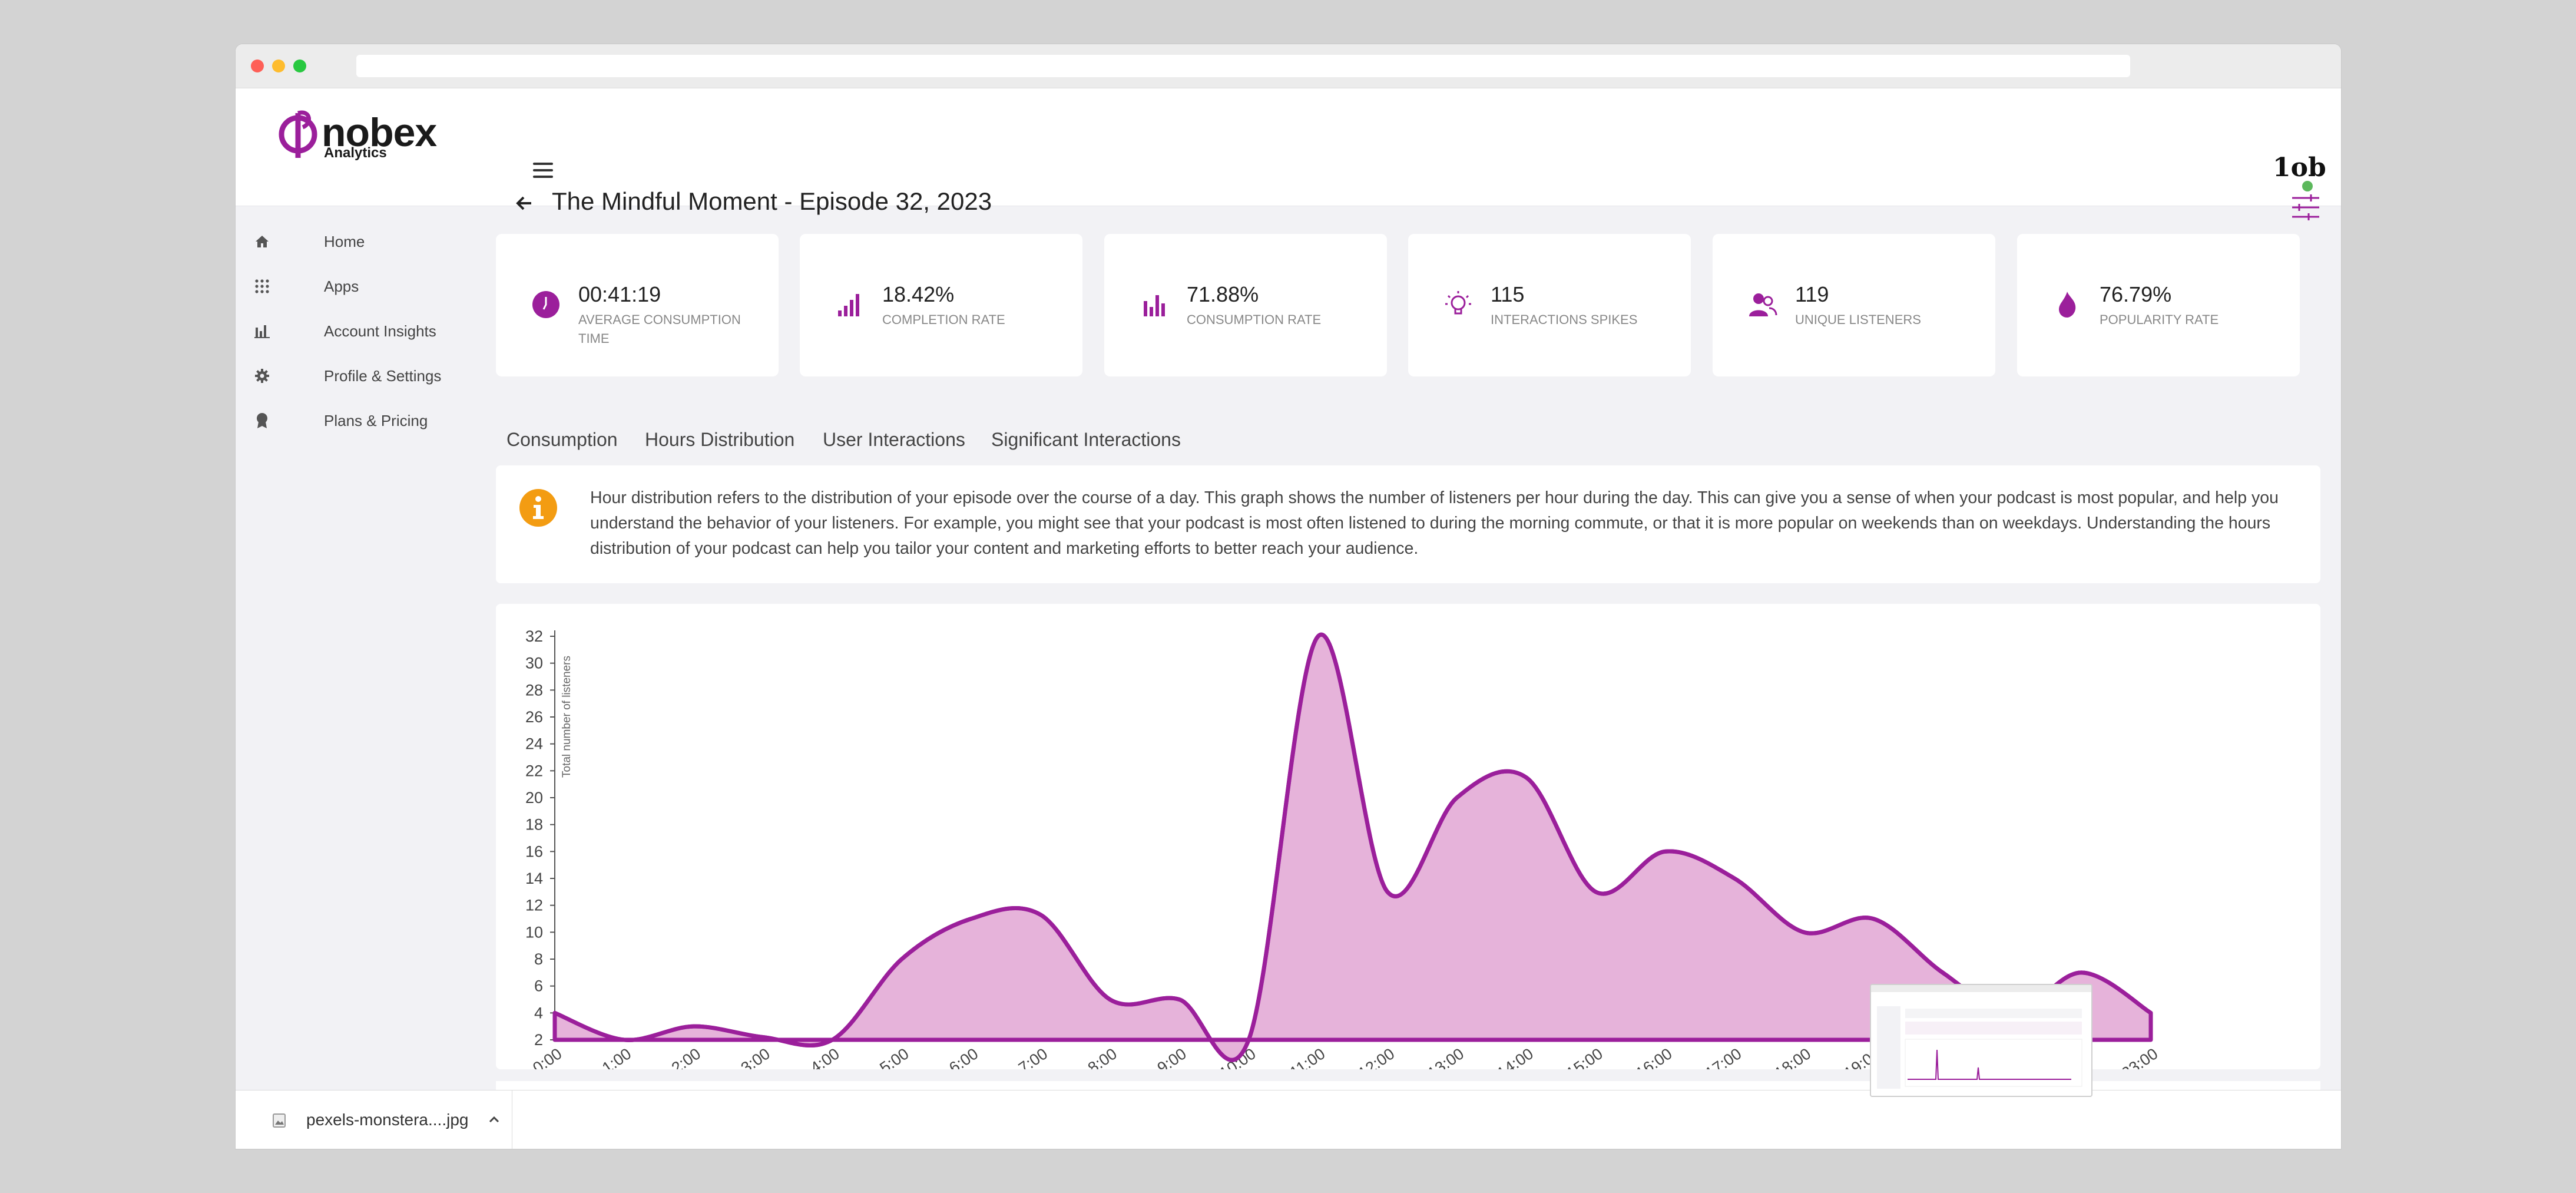 The height and width of the screenshot is (1193, 2576). I want to click on y-tick-label: 20, so click(534, 798).